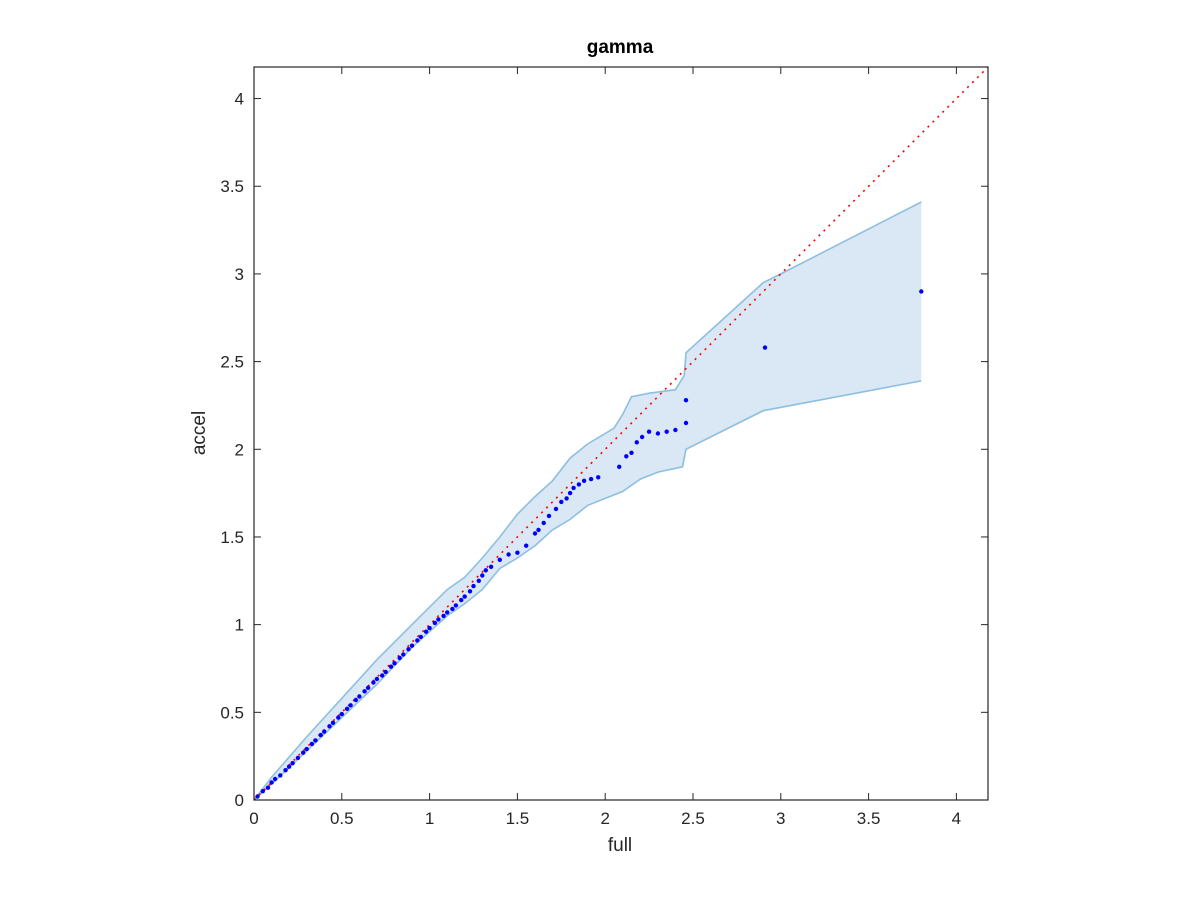 The height and width of the screenshot is (900, 1200). Describe the element at coordinates (620, 47) in the screenshot. I see `chart-title: gamma` at that location.